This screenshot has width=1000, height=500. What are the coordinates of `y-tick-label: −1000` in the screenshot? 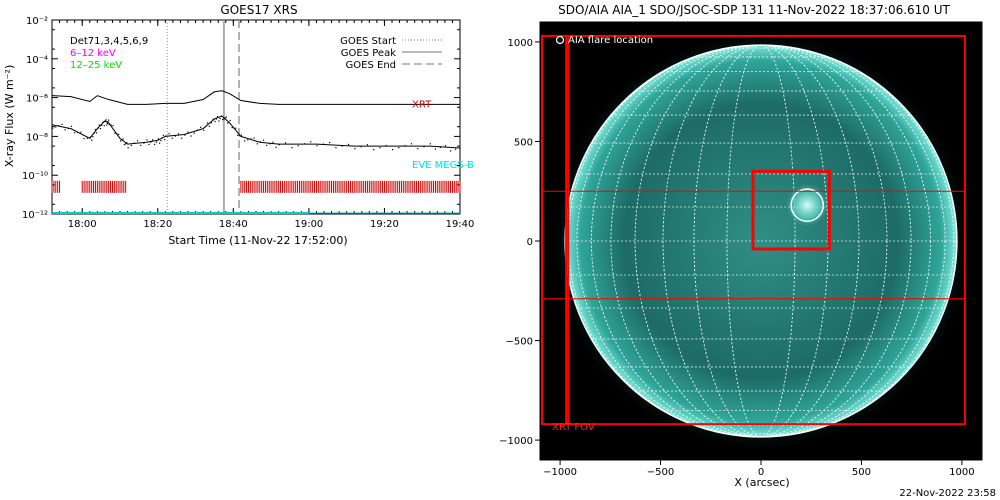 It's located at (516, 441).